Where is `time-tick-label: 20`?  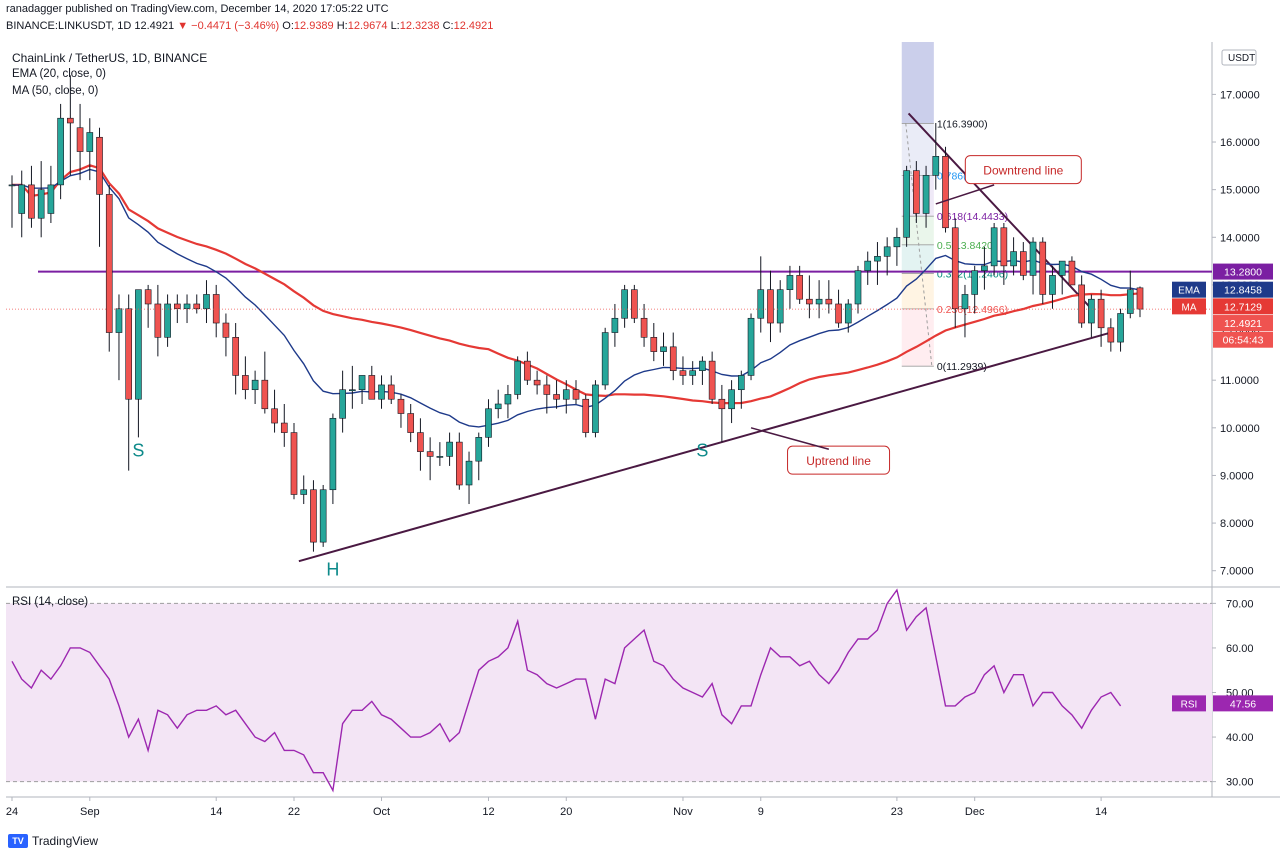 time-tick-label: 20 is located at coordinates (566, 812).